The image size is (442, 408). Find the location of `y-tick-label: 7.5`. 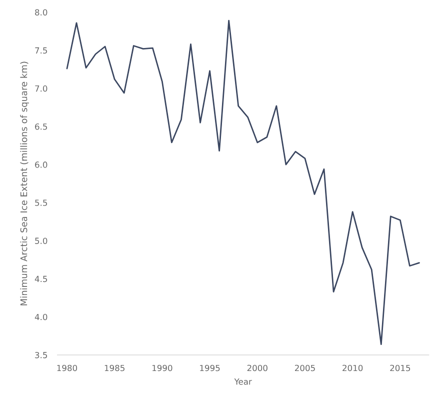

y-tick-label: 7.5 is located at coordinates (41, 50).